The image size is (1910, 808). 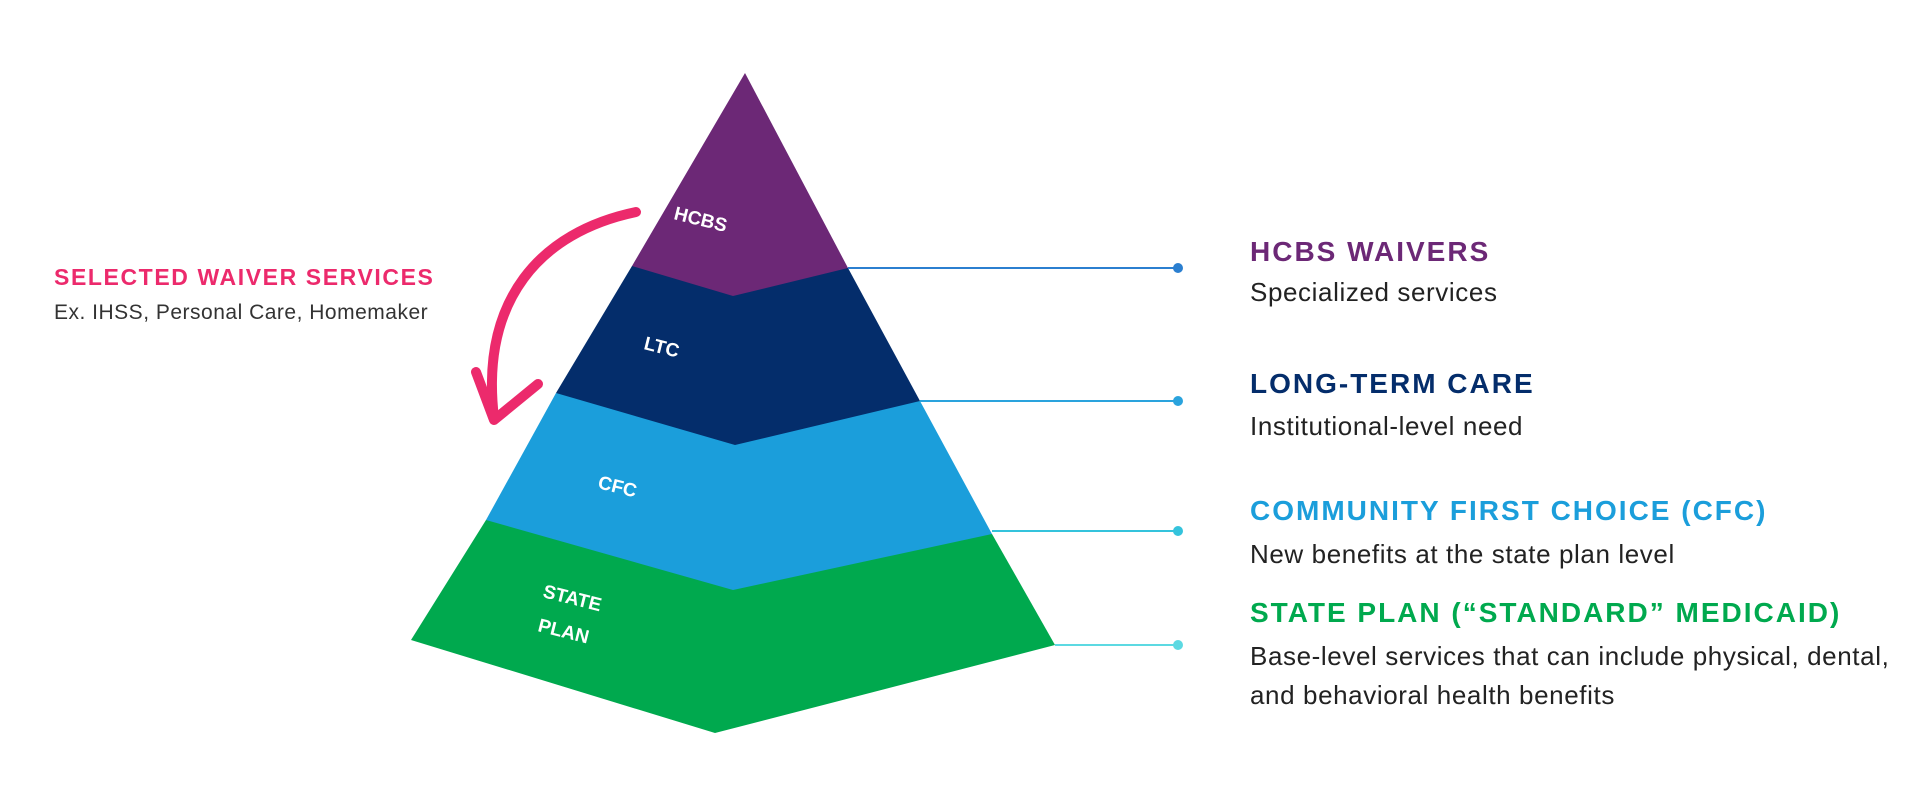 What do you see at coordinates (1374, 292) in the screenshot?
I see `legend-desc-hcbs-waivers: Specialized services` at bounding box center [1374, 292].